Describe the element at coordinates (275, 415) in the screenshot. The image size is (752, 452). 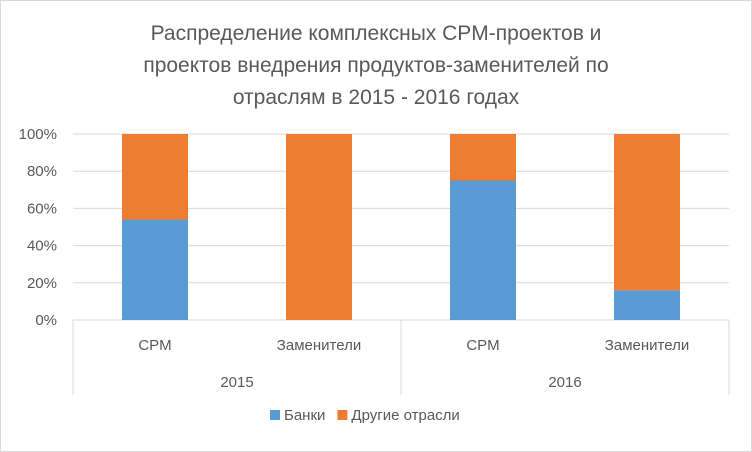
I see `legend-swatch-banks` at that location.